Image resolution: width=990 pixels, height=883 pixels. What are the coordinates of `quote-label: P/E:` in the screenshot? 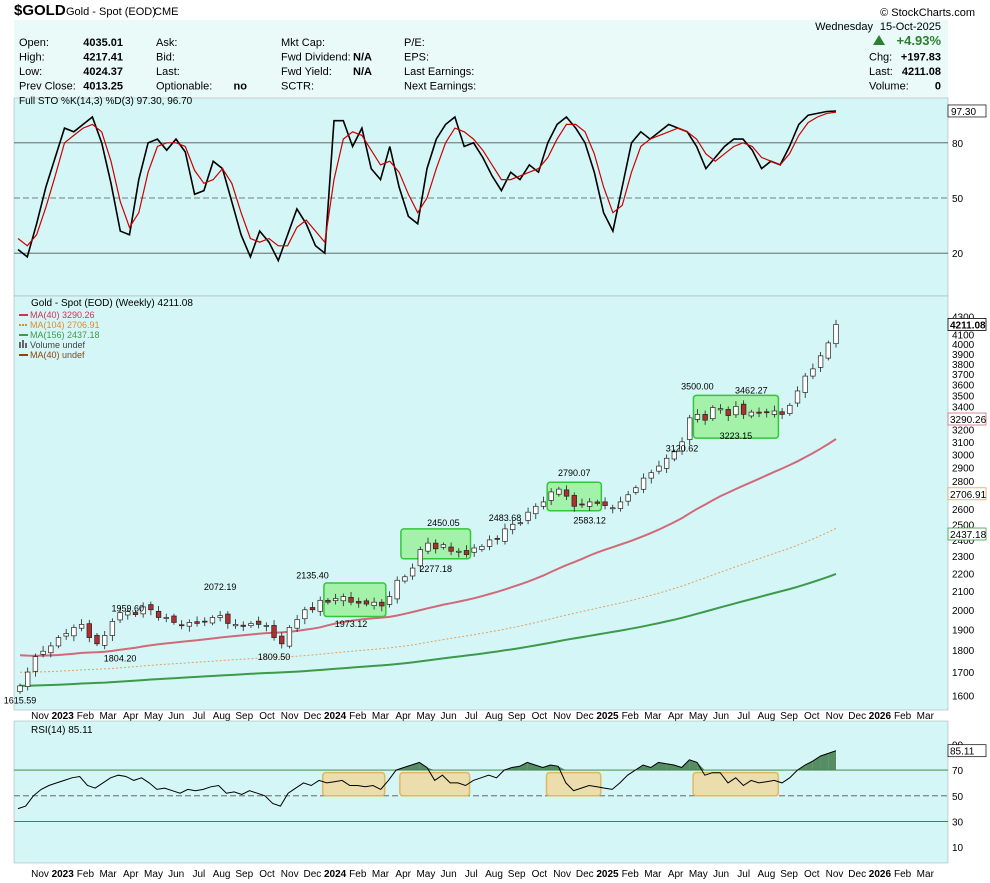 It's located at (414, 43).